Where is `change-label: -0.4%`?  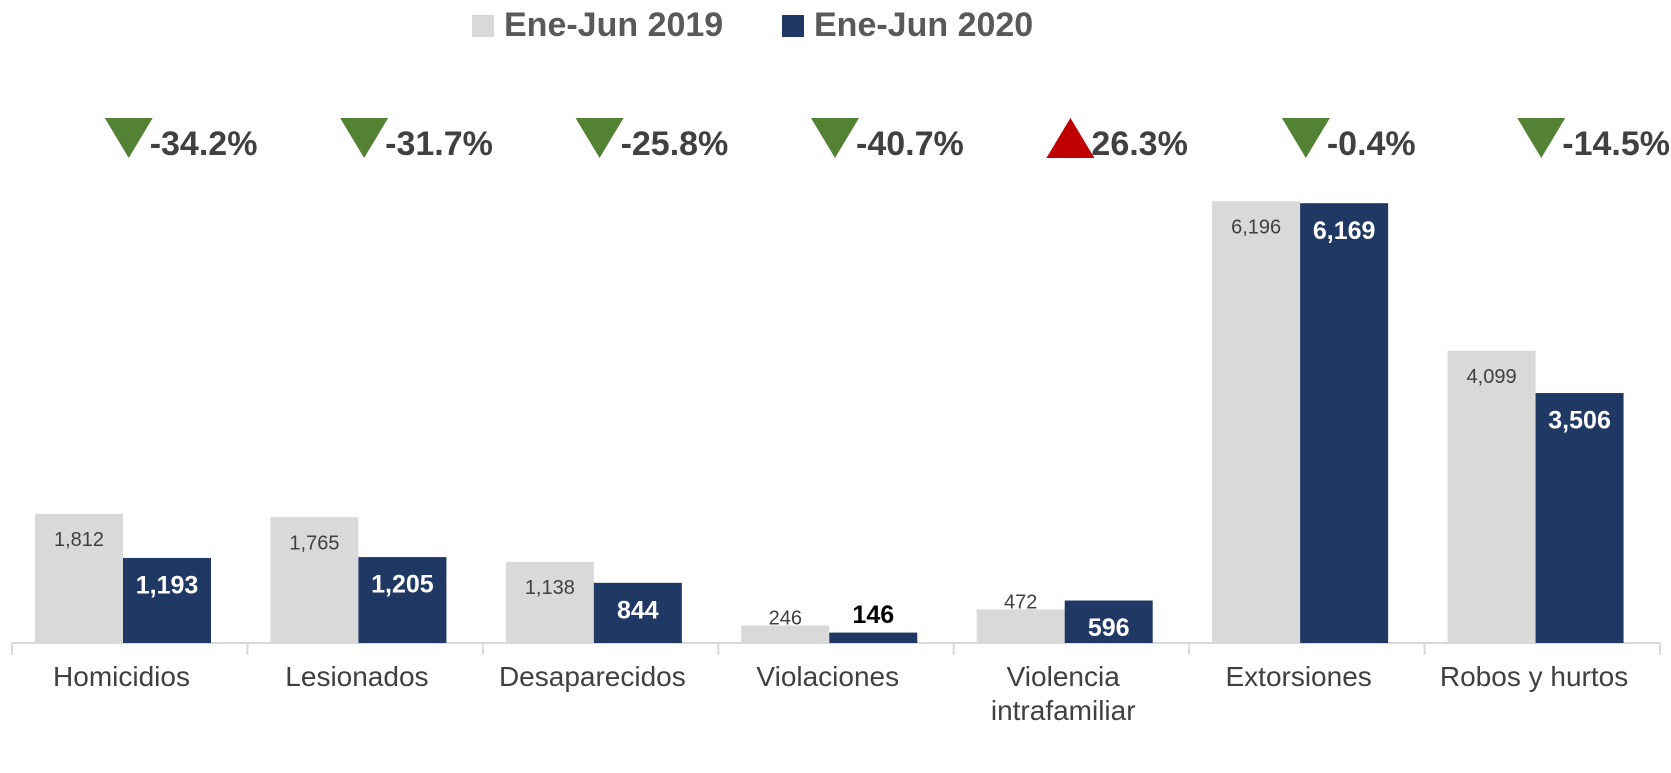
change-label: -0.4% is located at coordinates (1371, 144).